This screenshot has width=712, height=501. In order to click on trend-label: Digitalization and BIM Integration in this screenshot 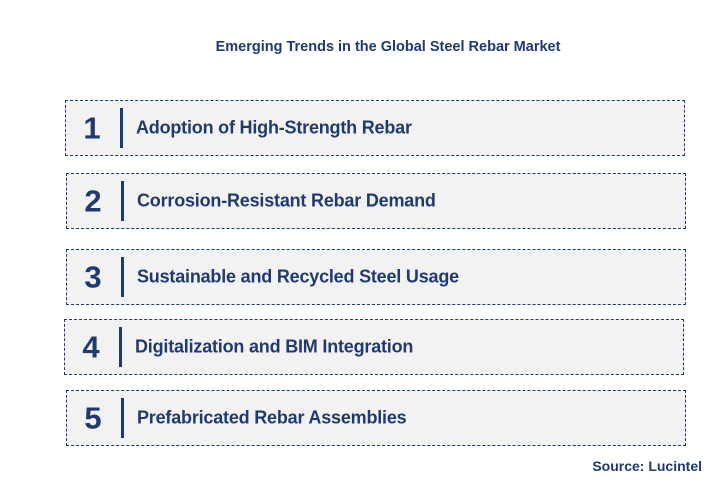, I will do `click(274, 346)`.